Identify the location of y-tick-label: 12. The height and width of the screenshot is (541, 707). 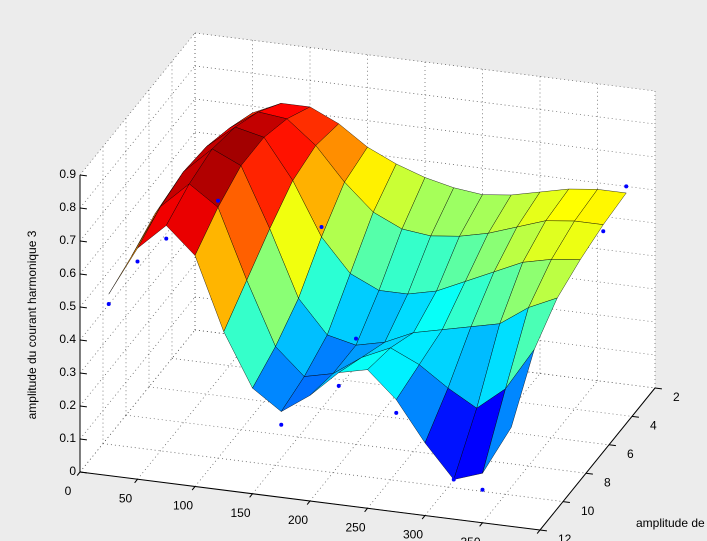
(565, 536).